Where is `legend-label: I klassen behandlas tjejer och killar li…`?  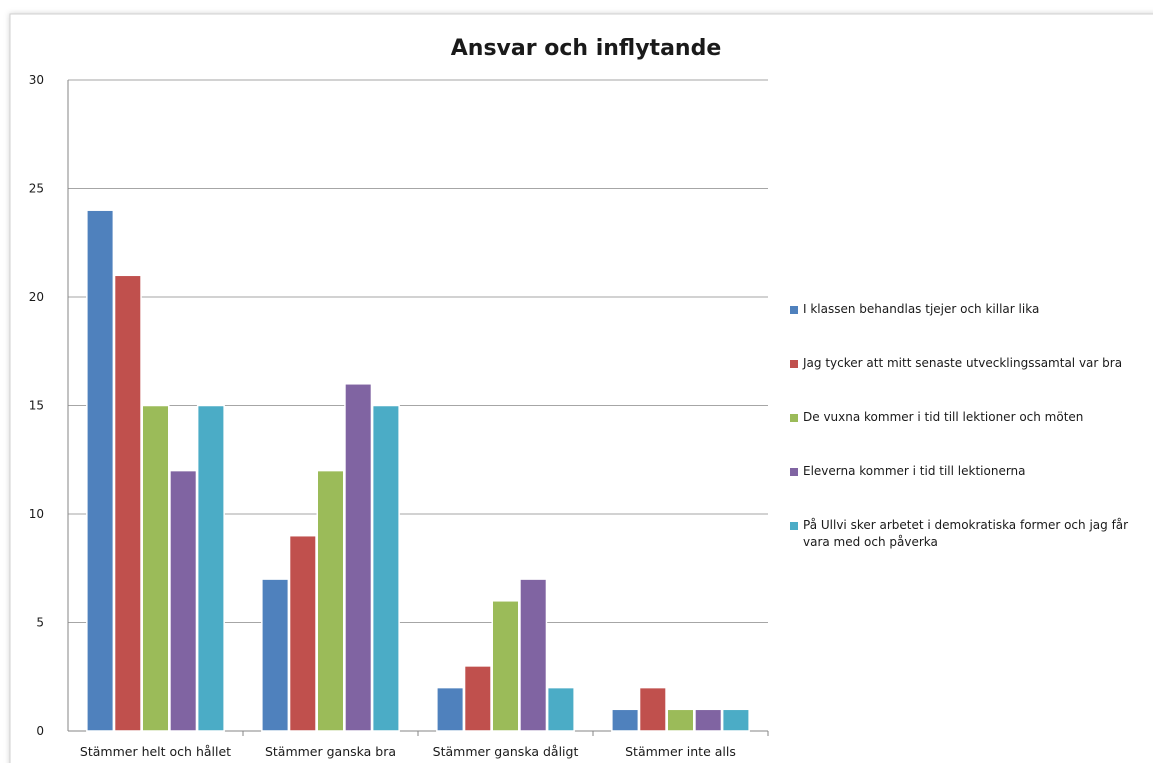
legend-label: I klassen behandlas tjejer och killar li… is located at coordinates (921, 309).